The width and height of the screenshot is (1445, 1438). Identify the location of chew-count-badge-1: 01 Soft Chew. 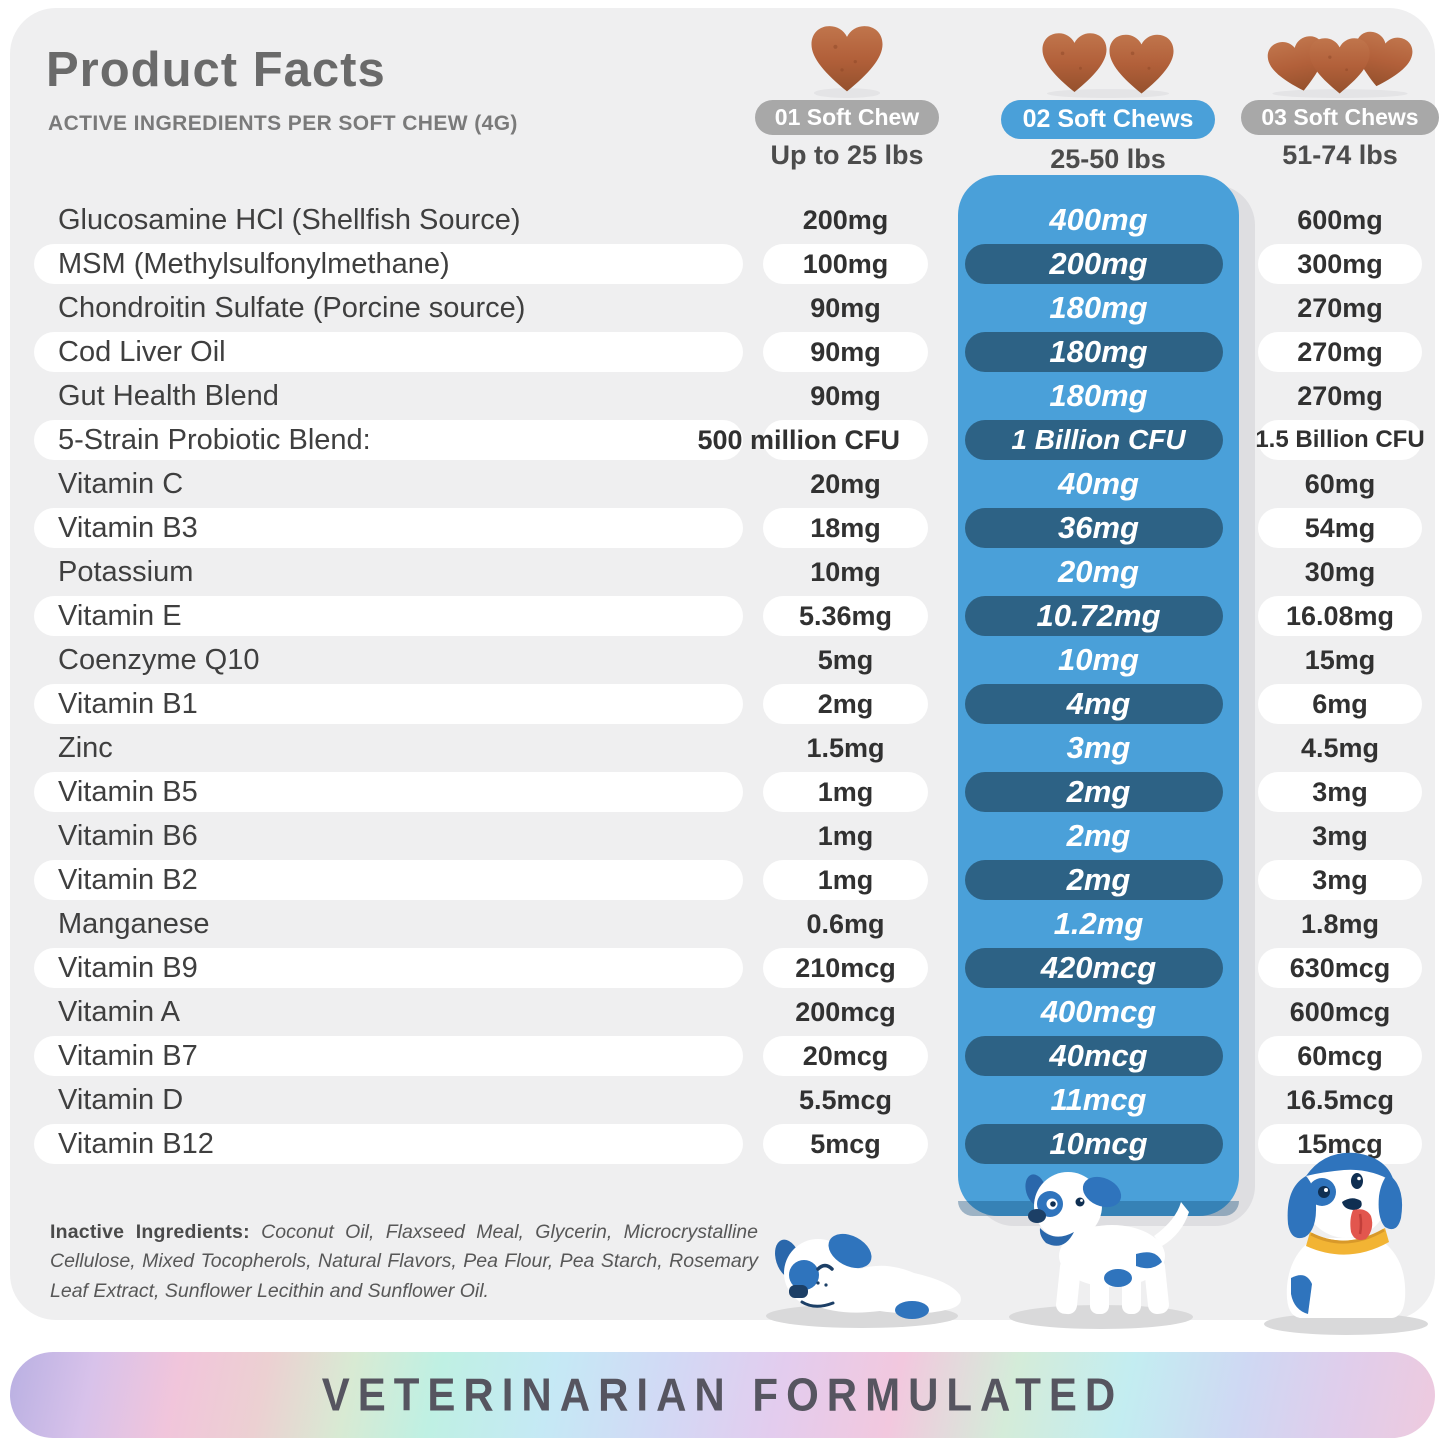
(847, 117).